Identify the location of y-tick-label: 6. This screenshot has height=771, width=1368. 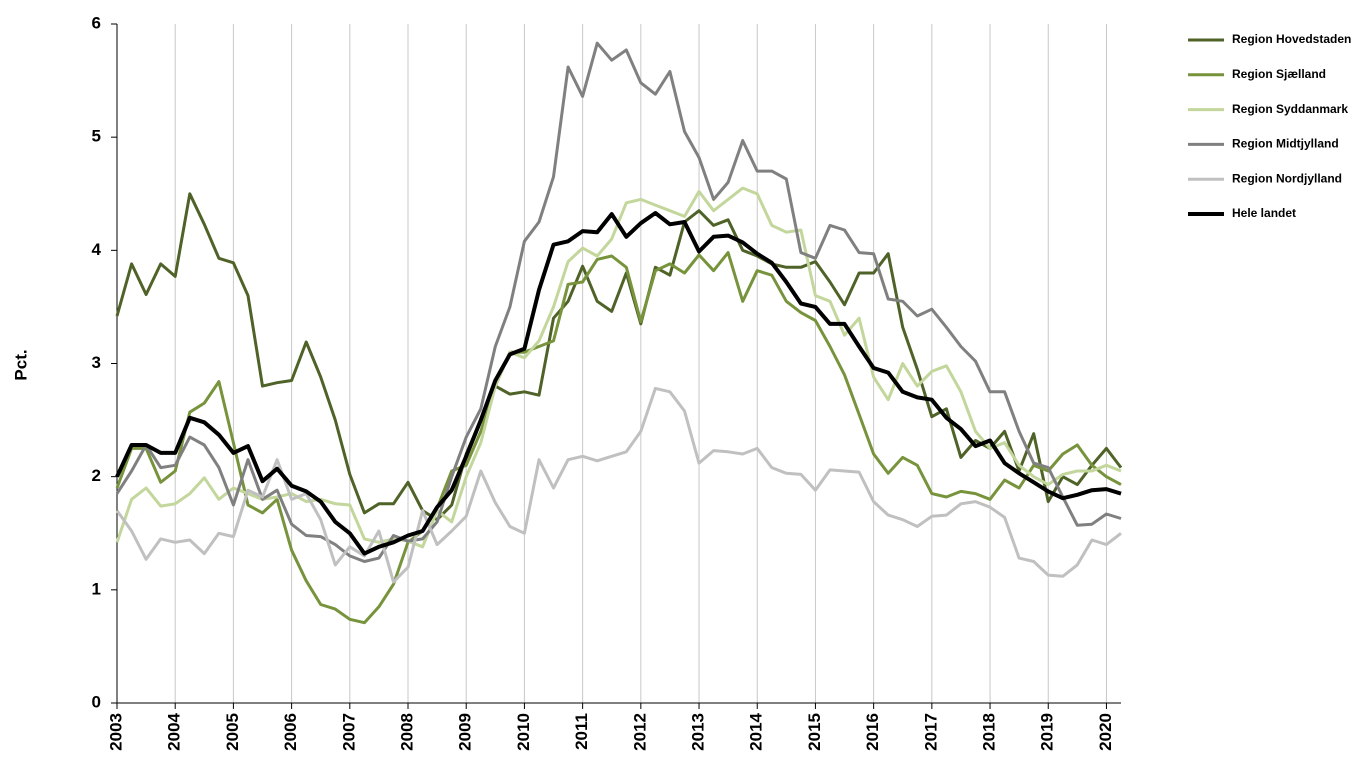
(96, 22).